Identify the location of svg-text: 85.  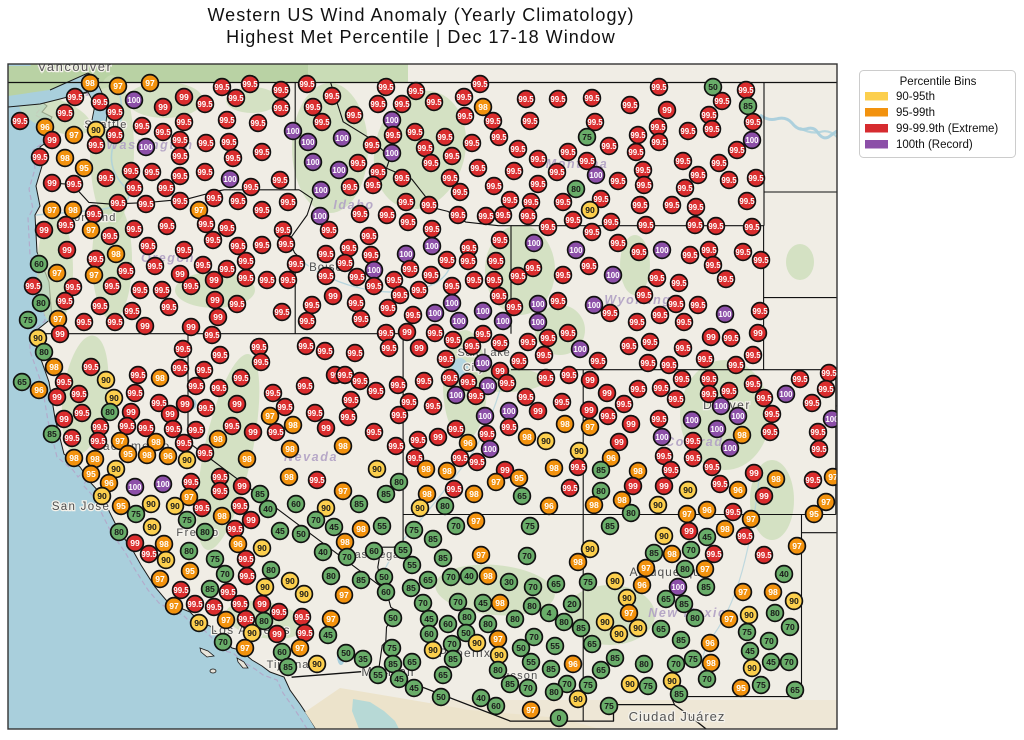
(601, 470).